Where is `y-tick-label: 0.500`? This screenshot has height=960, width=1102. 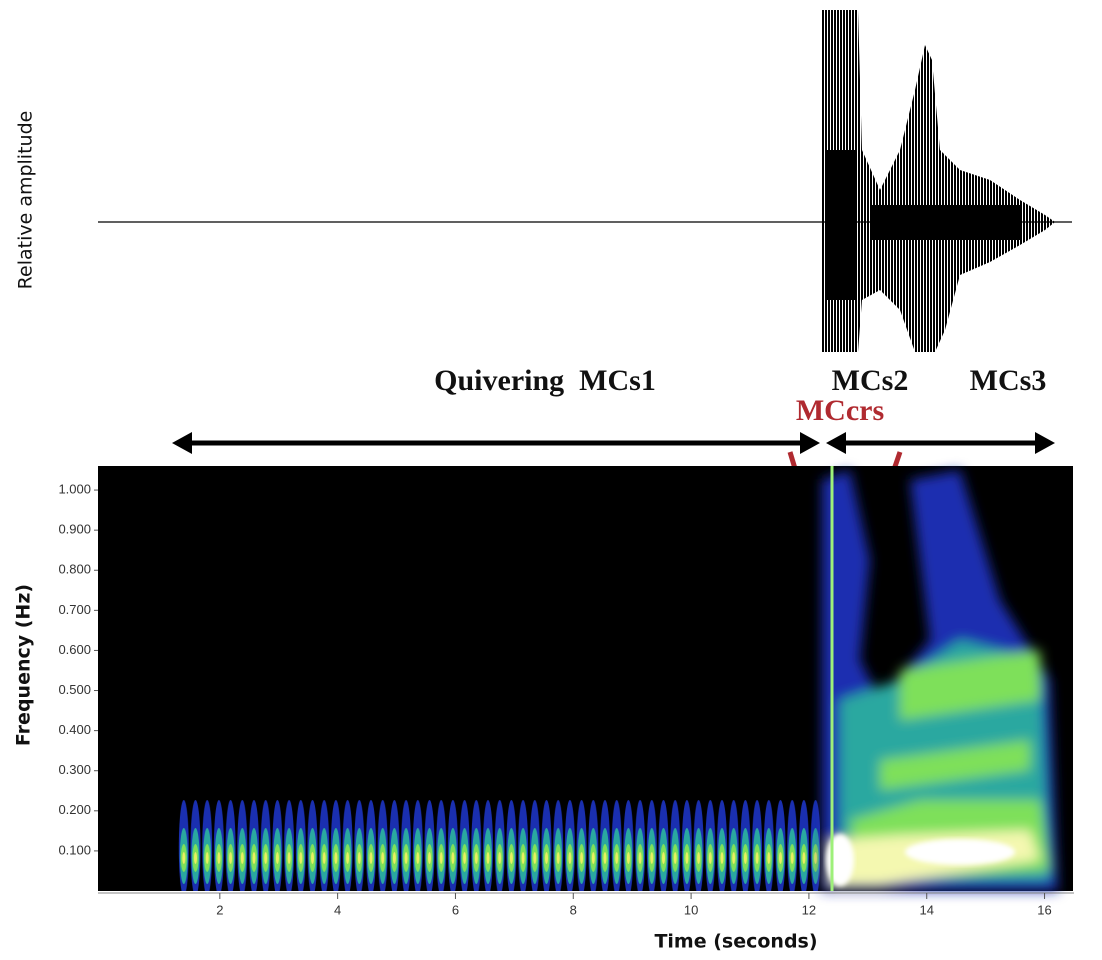
y-tick-label: 0.500 is located at coordinates (74, 689).